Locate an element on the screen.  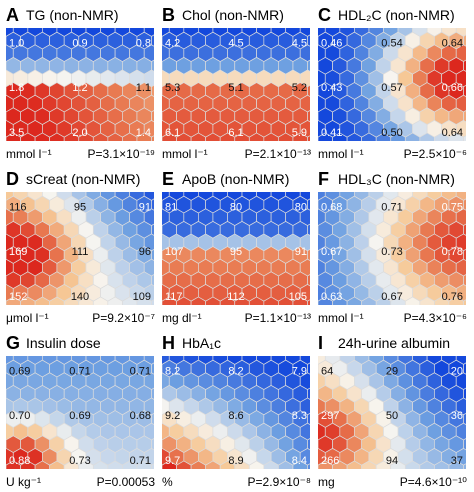
panel-letter: D is located at coordinates (12, 179).